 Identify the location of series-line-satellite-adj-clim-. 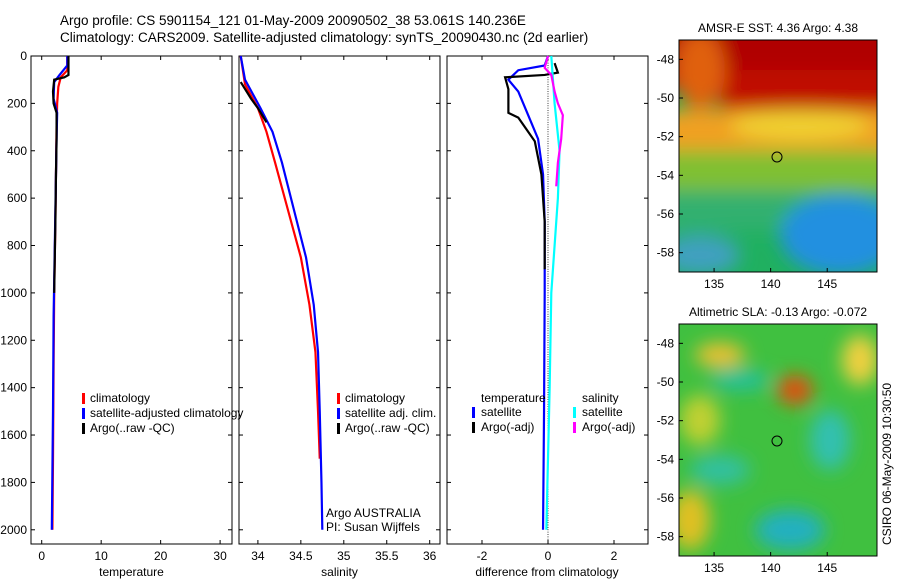
(281, 292).